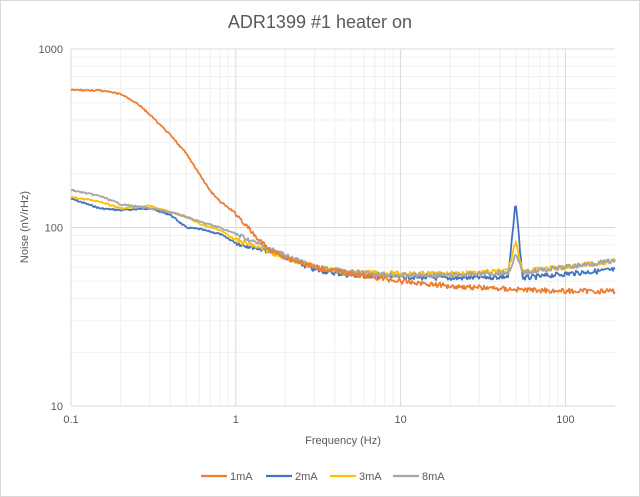 This screenshot has height=497, width=640. Describe the element at coordinates (433, 477) in the screenshot. I see `legend-label-8mA: 8mA` at that location.